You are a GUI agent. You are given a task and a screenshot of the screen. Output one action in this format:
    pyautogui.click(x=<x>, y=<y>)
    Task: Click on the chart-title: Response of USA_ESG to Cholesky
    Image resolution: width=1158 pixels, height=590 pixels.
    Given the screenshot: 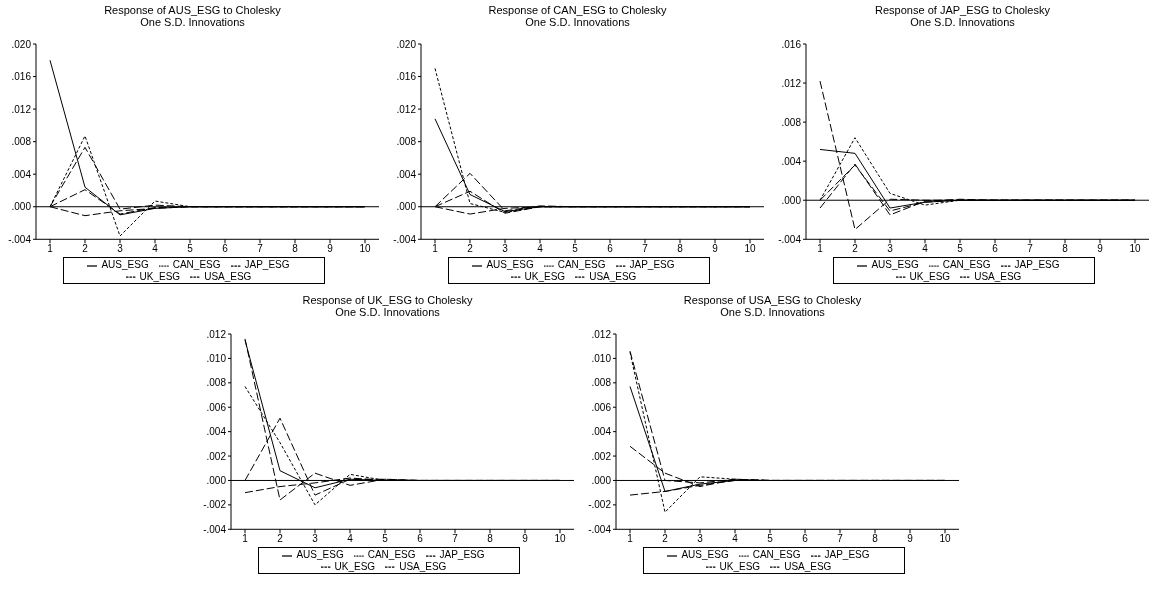 What is the action you would take?
    pyautogui.click(x=772, y=300)
    